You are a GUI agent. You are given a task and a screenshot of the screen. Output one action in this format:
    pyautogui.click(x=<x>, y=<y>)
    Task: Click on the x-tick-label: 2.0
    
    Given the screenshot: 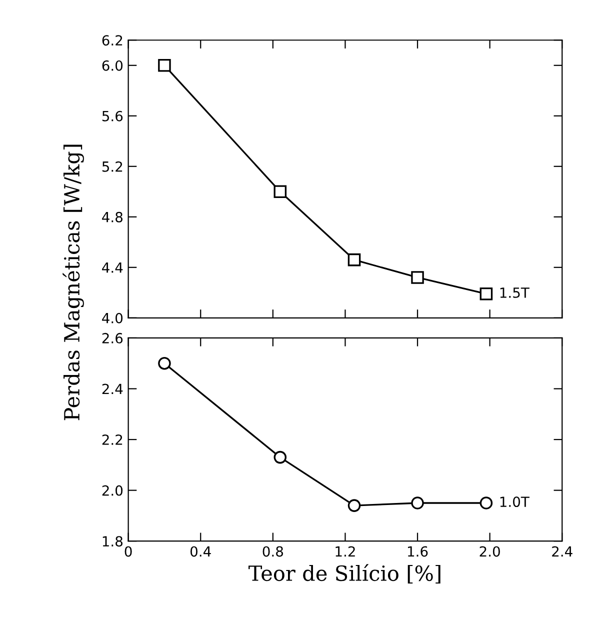 What is the action you would take?
    pyautogui.click(x=490, y=551)
    